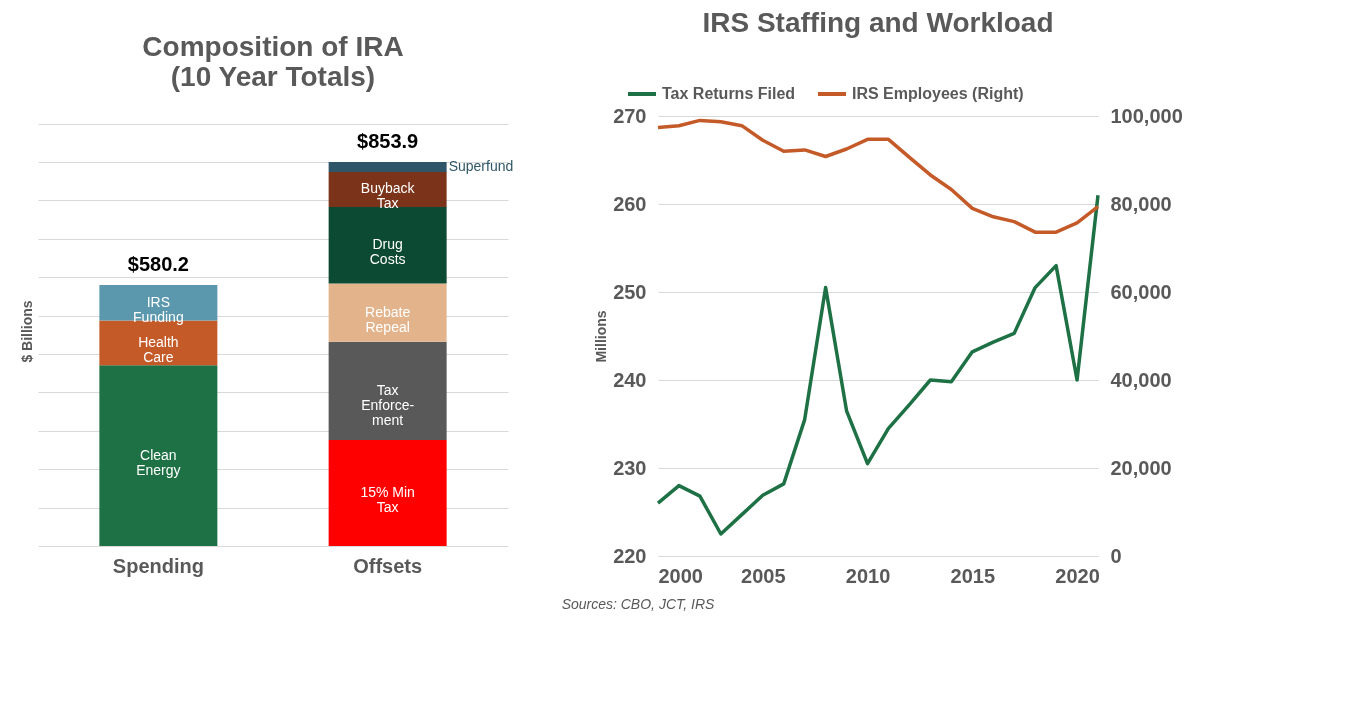 The height and width of the screenshot is (723, 1346). What do you see at coordinates (388, 141) in the screenshot?
I see `annotation: $853.9` at bounding box center [388, 141].